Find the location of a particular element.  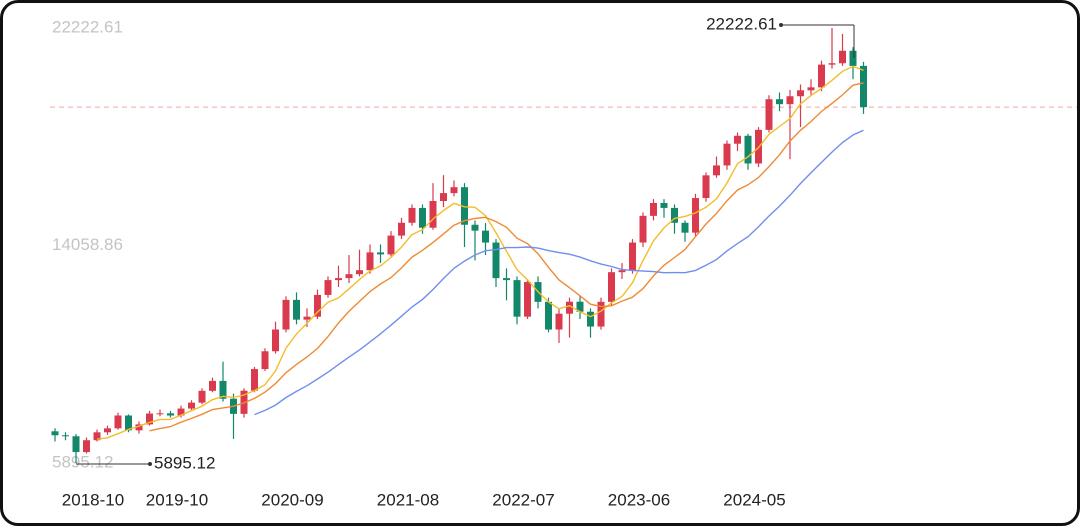

max-dot is located at coordinates (781, 25).